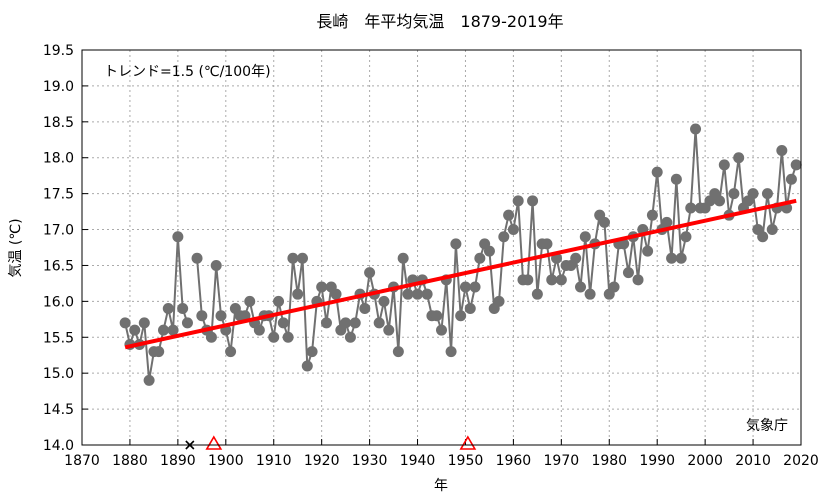  What do you see at coordinates (58, 123) in the screenshot?
I see `y-tick-label: 18.5` at bounding box center [58, 123].